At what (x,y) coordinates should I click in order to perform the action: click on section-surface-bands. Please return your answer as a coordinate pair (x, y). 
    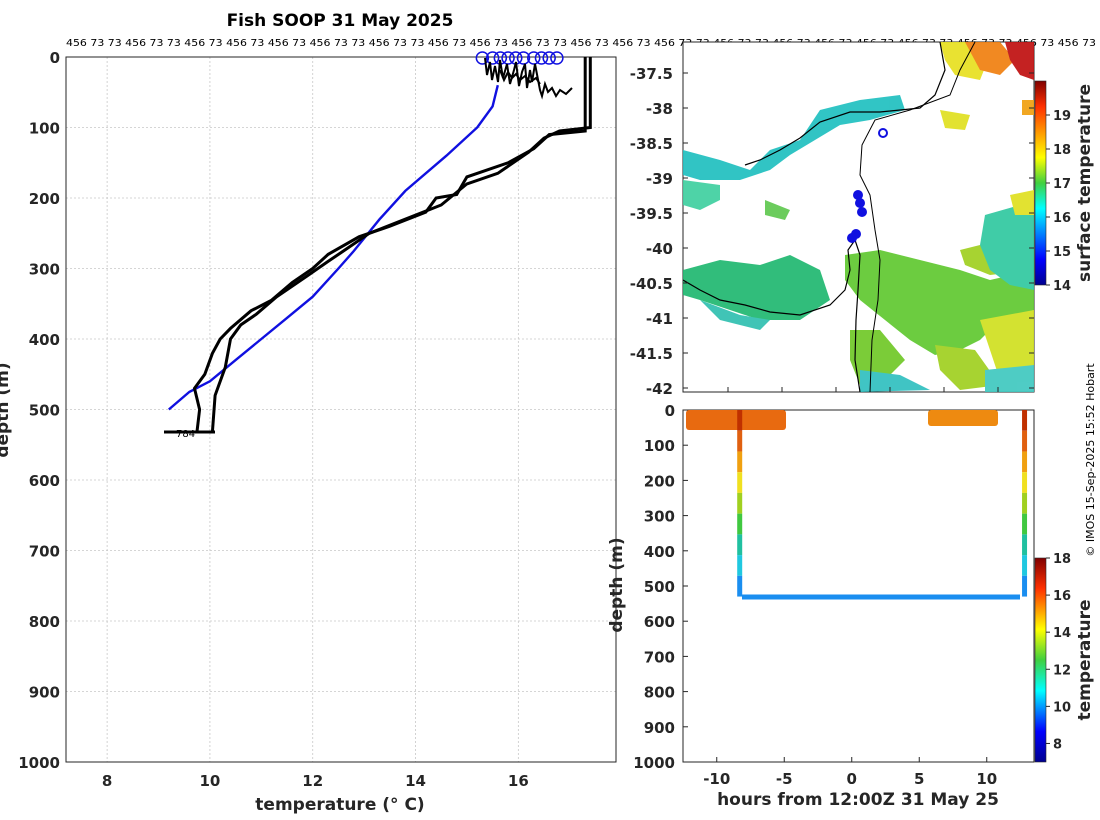
    Looking at the image, I should click on (842, 420).